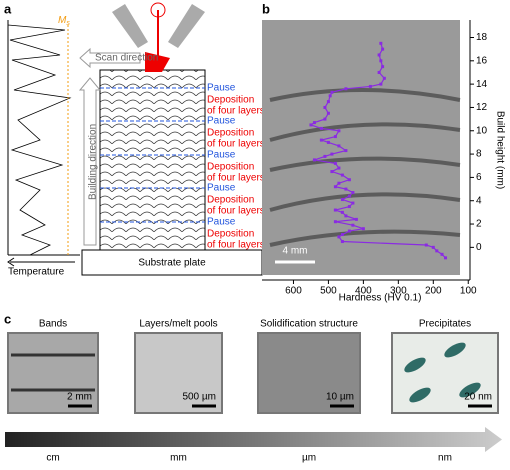  What do you see at coordinates (445, 458) in the screenshot?
I see `length-label: nm` at bounding box center [445, 458].